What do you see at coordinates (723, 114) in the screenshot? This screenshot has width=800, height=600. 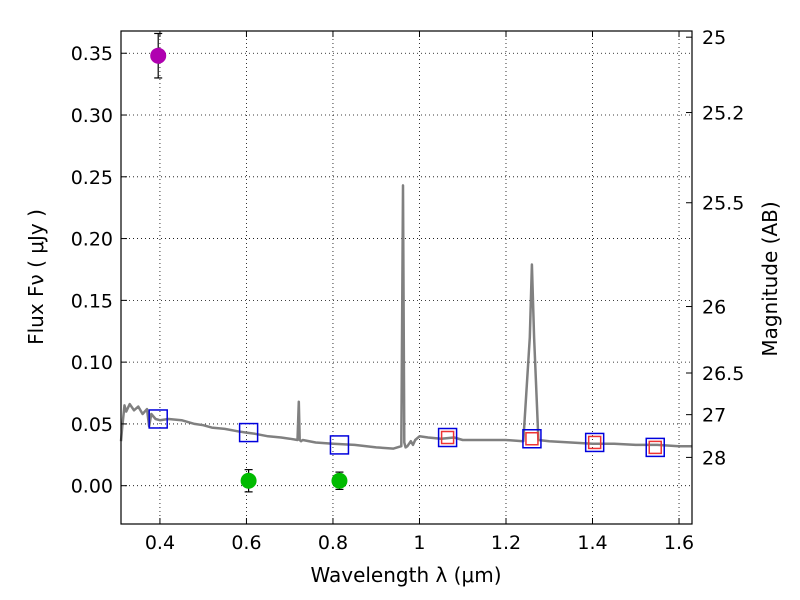 I see `mag-tick-label: 25.2` at bounding box center [723, 114].